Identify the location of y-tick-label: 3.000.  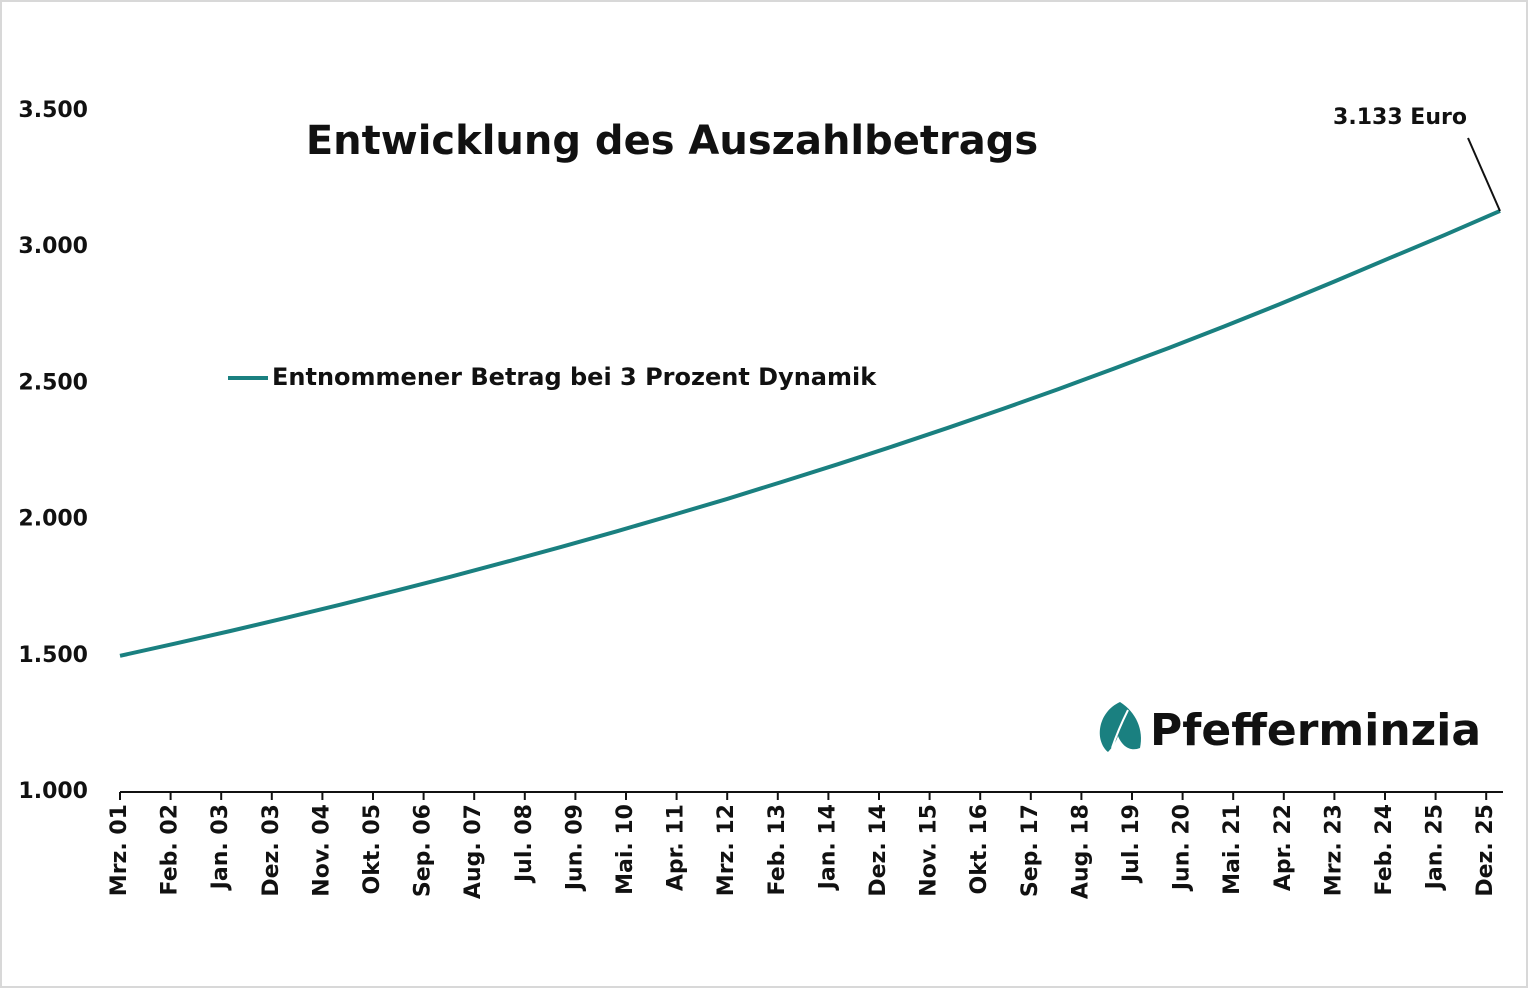
(53, 246).